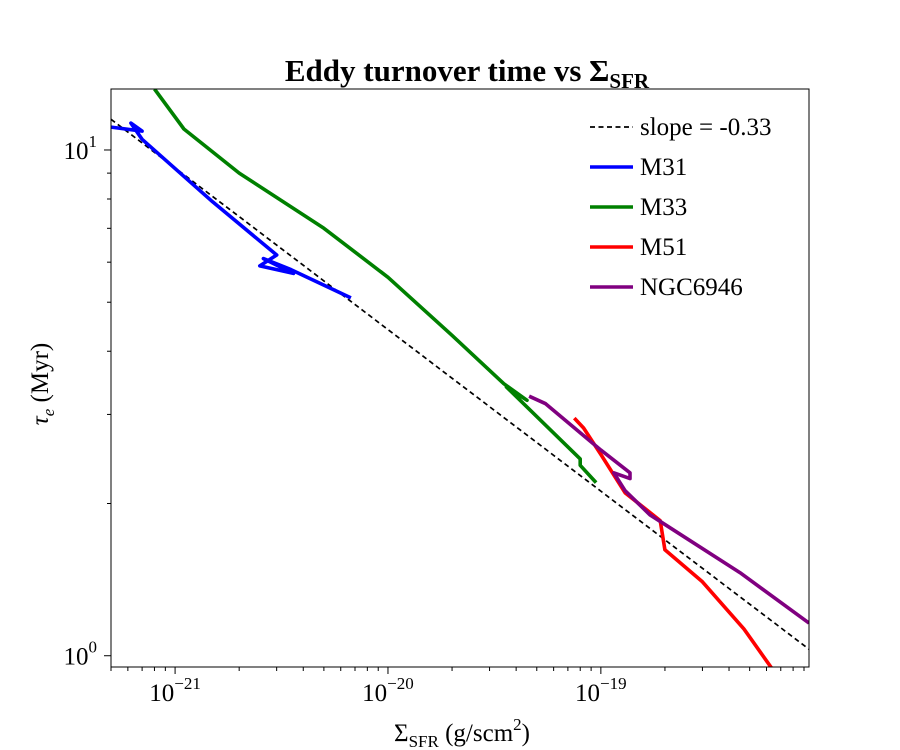 The image size is (900, 750). I want to click on legend-label: M51, so click(663, 247).